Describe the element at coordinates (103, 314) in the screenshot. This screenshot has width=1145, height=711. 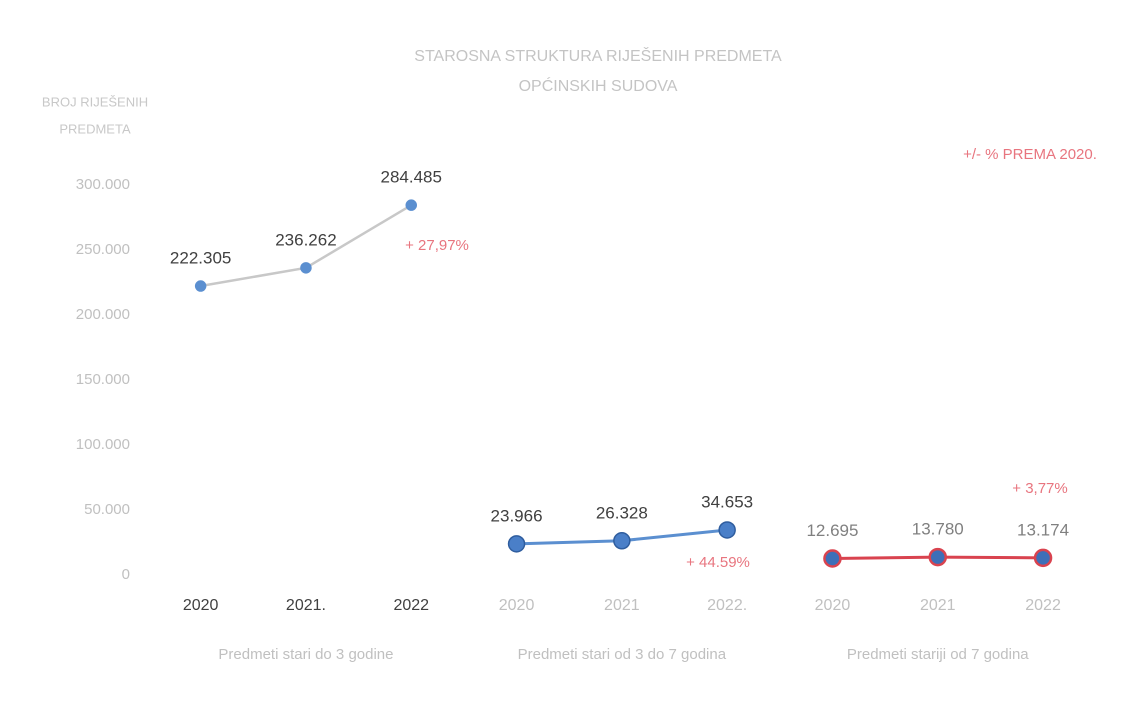
I see `y-tick-label: 200.000` at that location.